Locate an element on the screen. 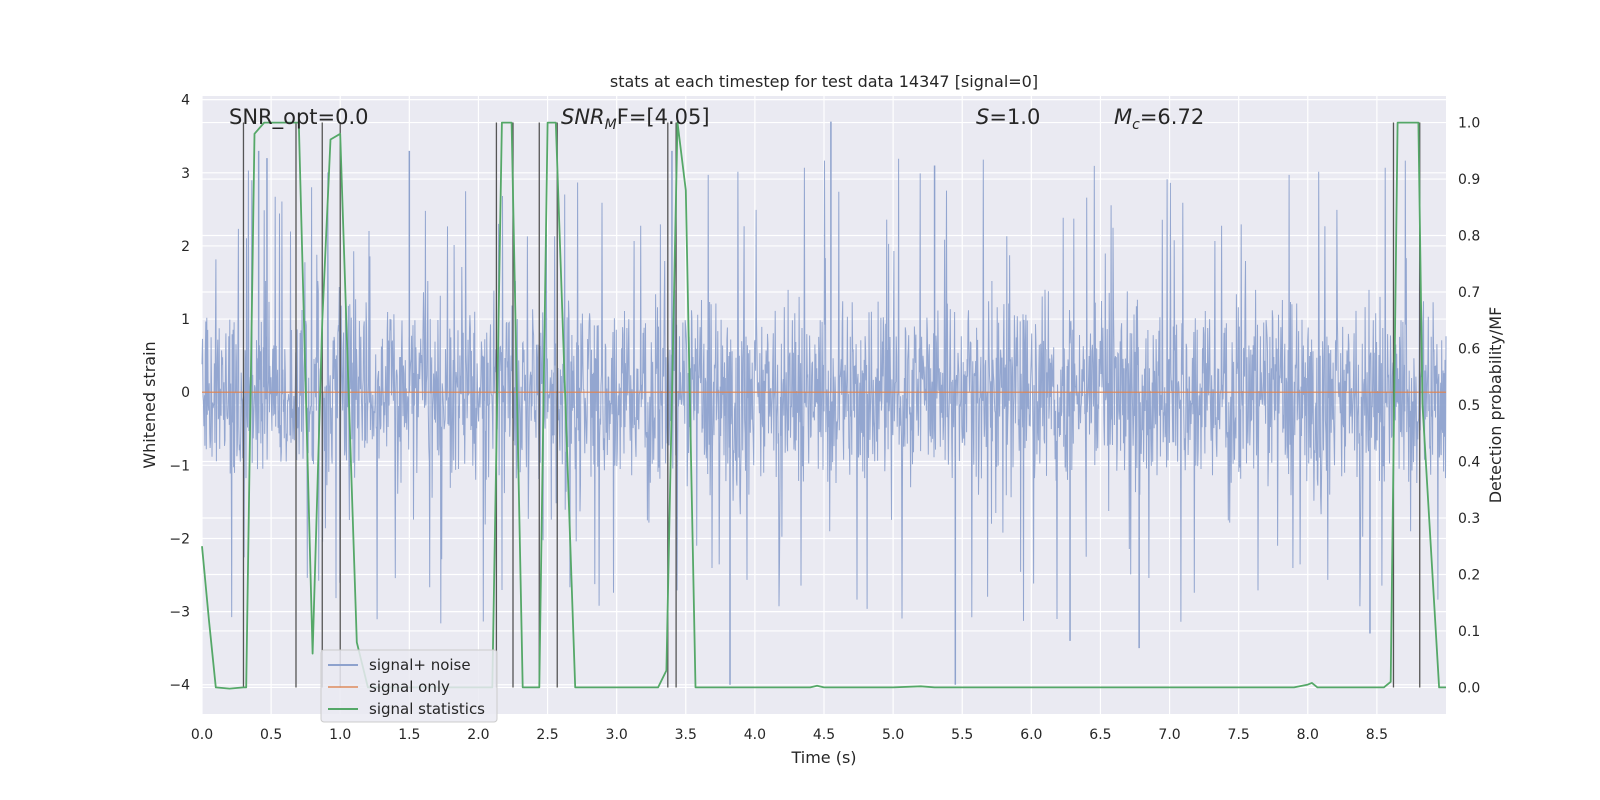 This screenshot has height=800, width=1600. legend-label-signal-only: signal only is located at coordinates (409, 687).